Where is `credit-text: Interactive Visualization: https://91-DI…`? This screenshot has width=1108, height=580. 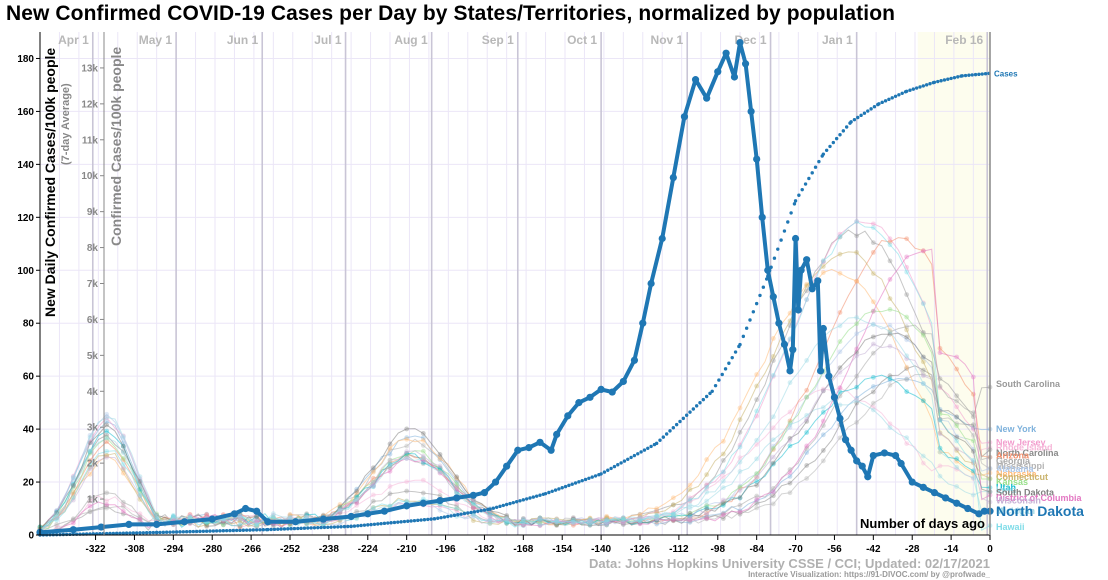
credit-text: Interactive Visualization: https://91-DI… is located at coordinates (869, 574).